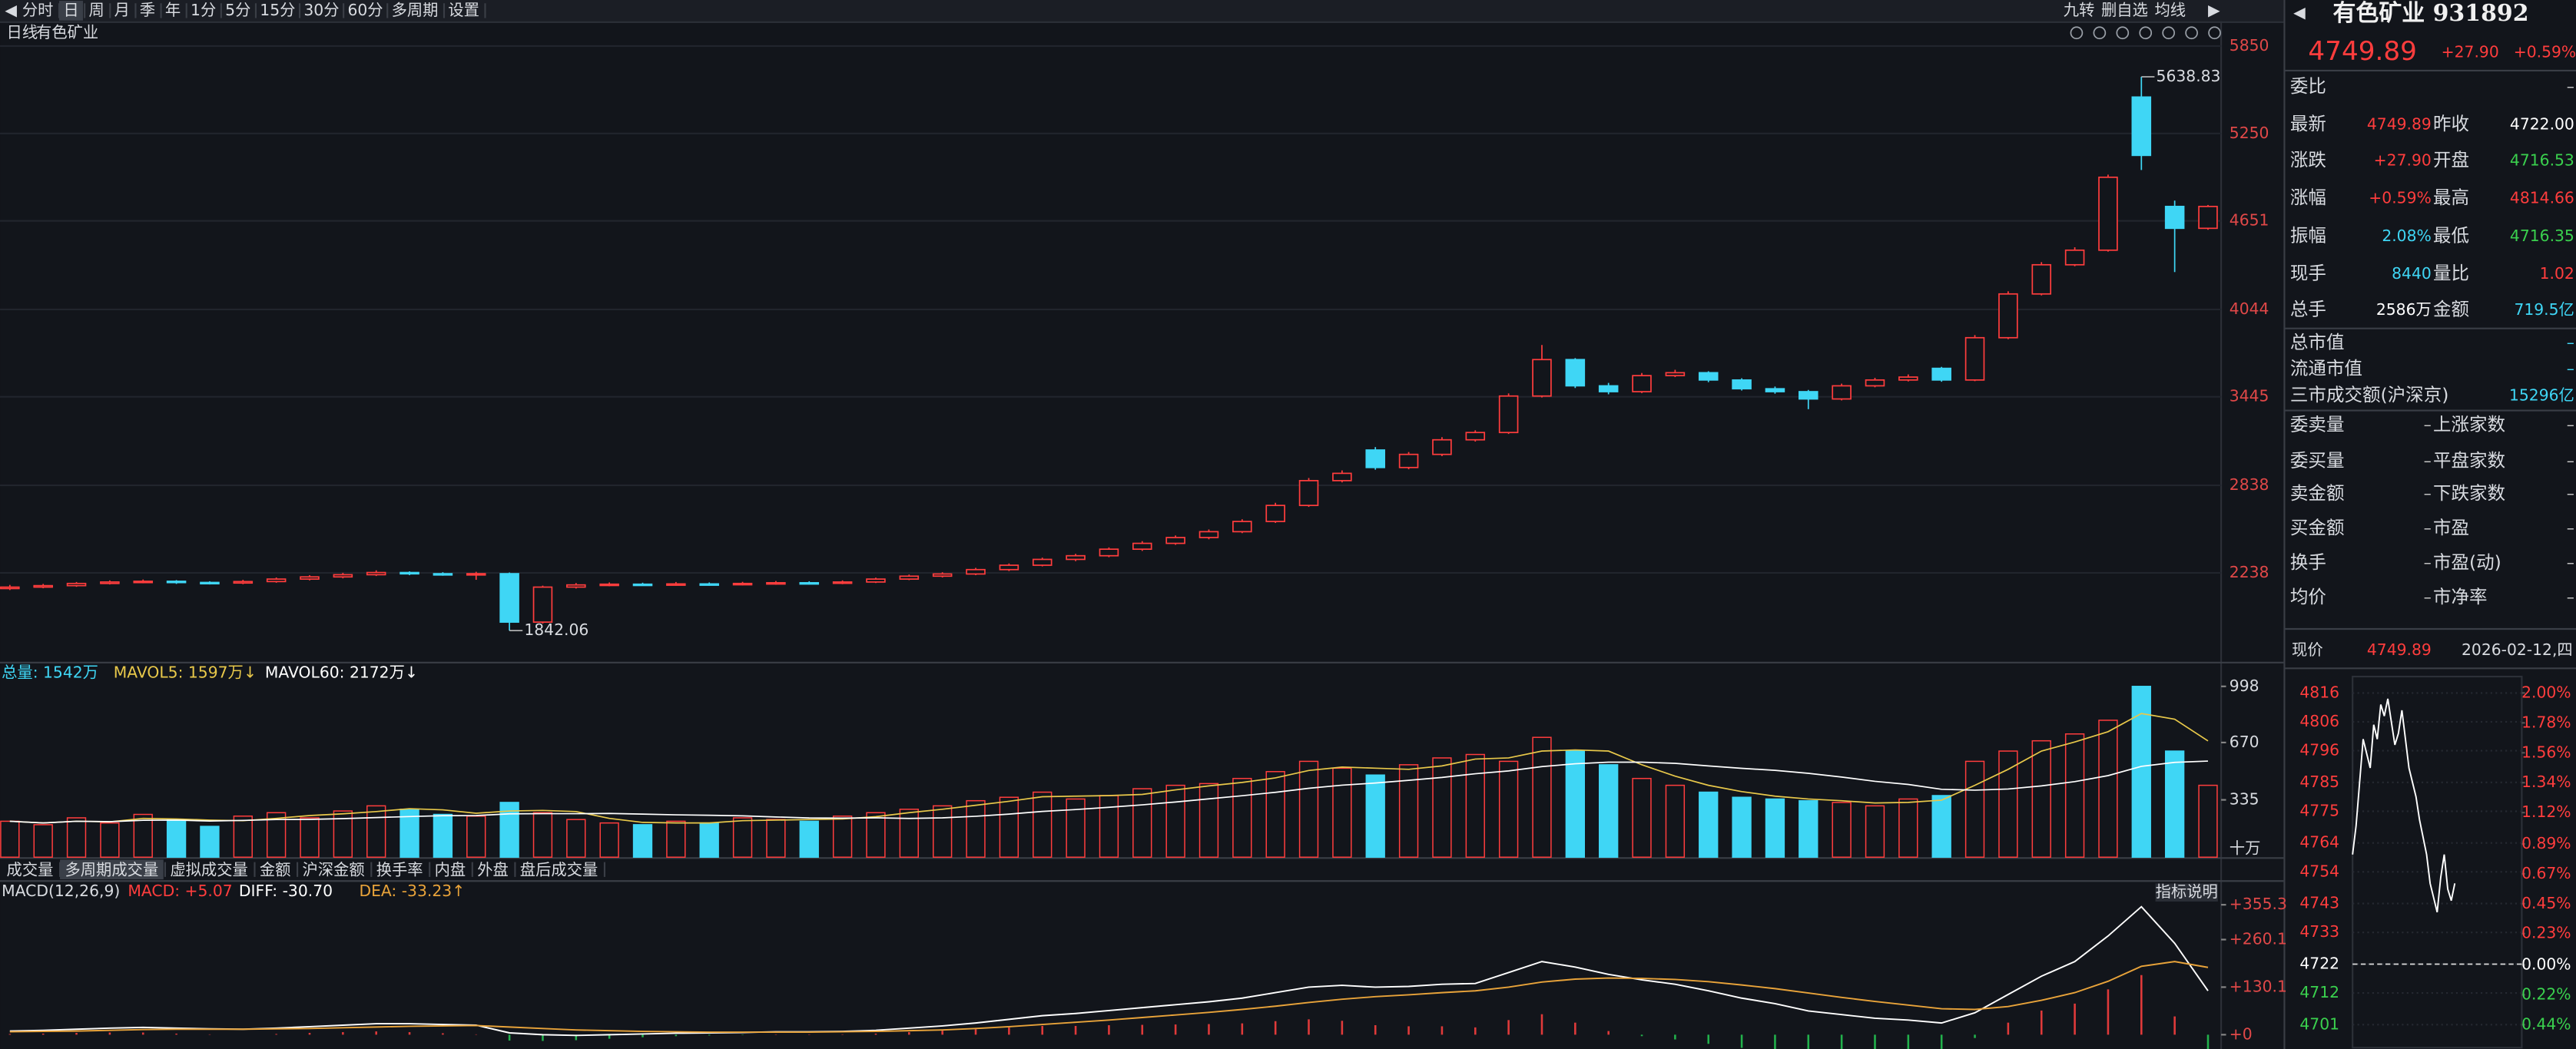 The width and height of the screenshot is (2576, 1049). What do you see at coordinates (203, 10) in the screenshot?
I see `toolbar-tab: 1分` at bounding box center [203, 10].